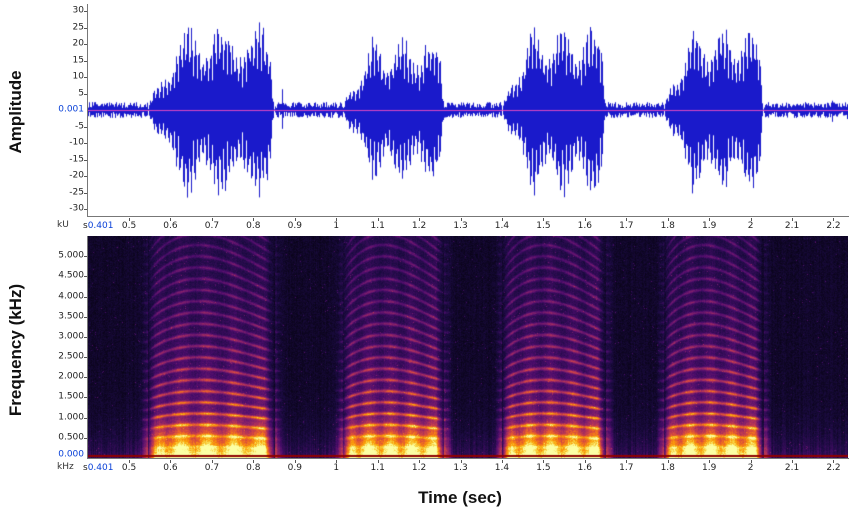 This screenshot has width=850, height=519. Describe the element at coordinates (78, 27) in the screenshot. I see `y-tick-label: 25` at that location.